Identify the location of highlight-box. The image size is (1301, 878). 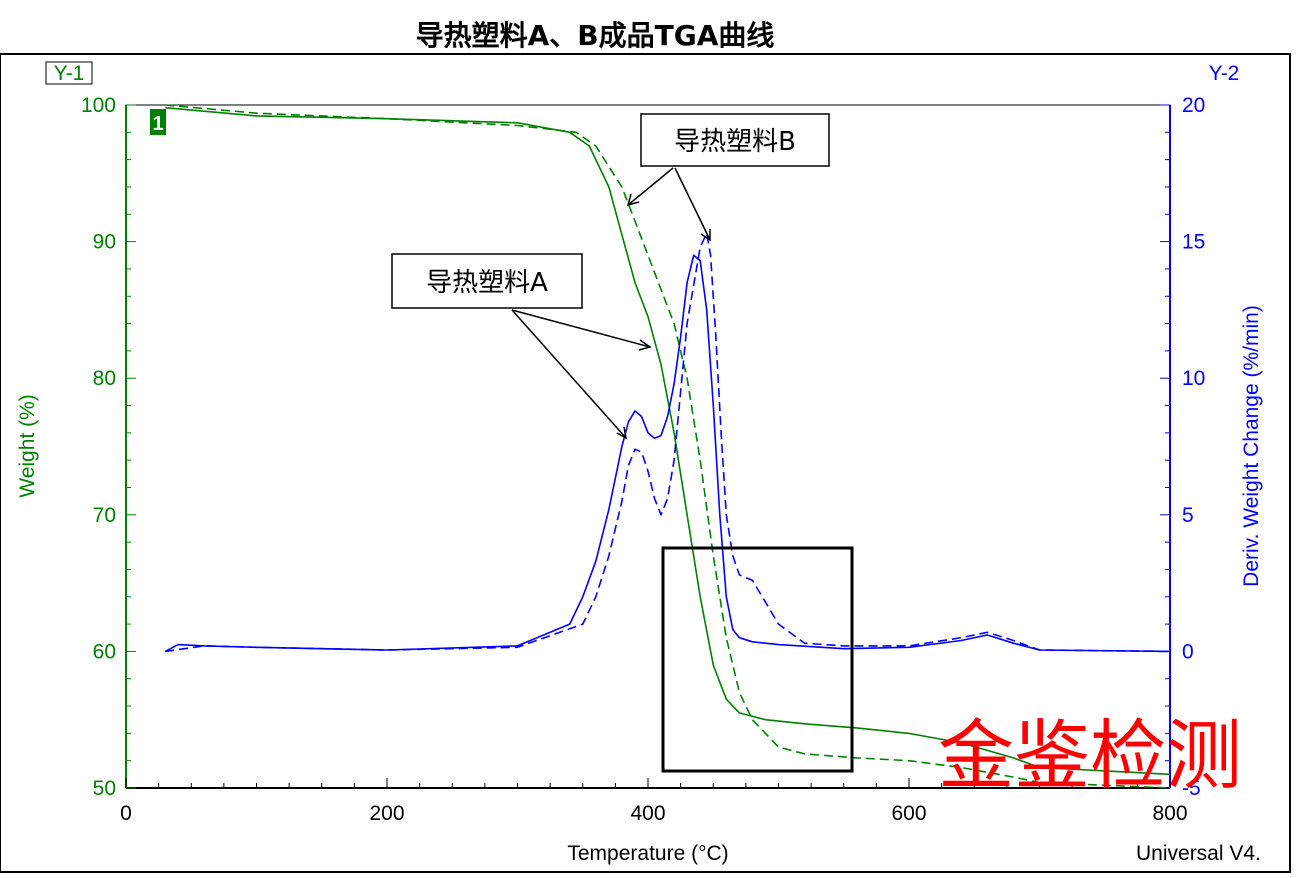
(757, 659).